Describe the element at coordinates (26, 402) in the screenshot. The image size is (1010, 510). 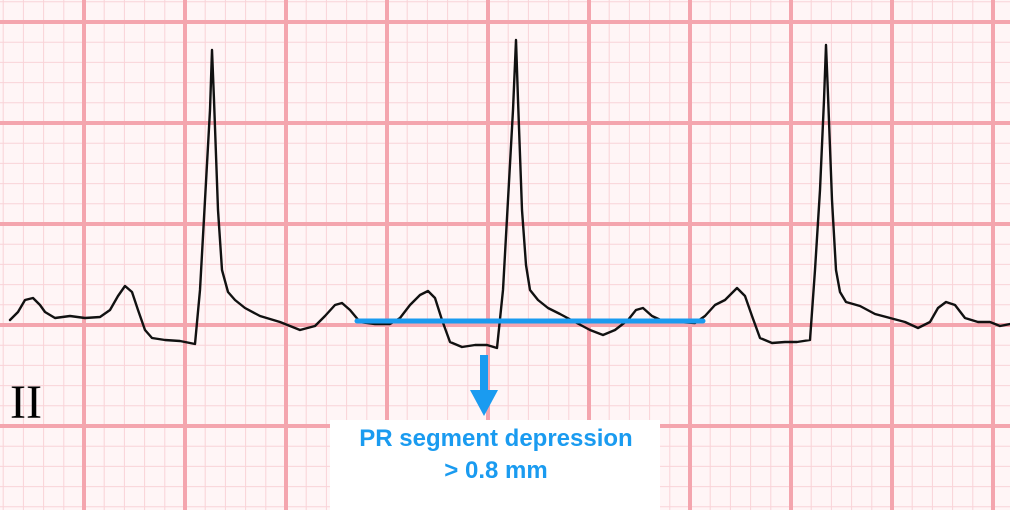
I see `lead-label: II` at that location.